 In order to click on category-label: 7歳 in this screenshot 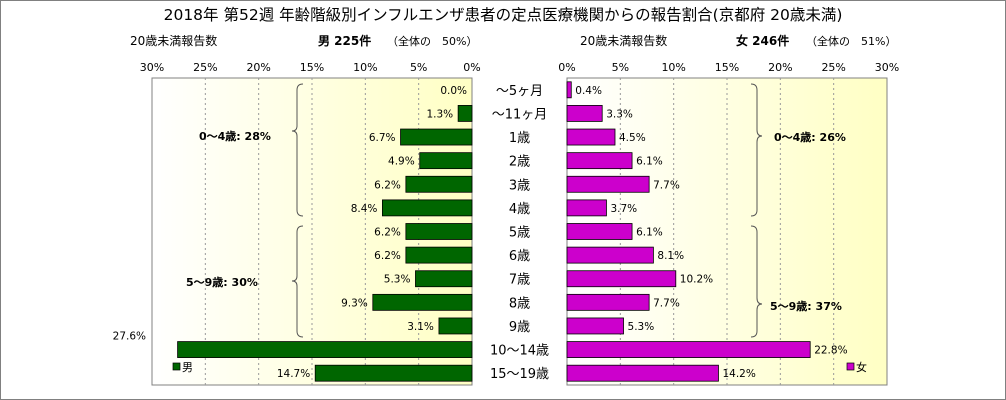, I will do `click(519, 280)`.